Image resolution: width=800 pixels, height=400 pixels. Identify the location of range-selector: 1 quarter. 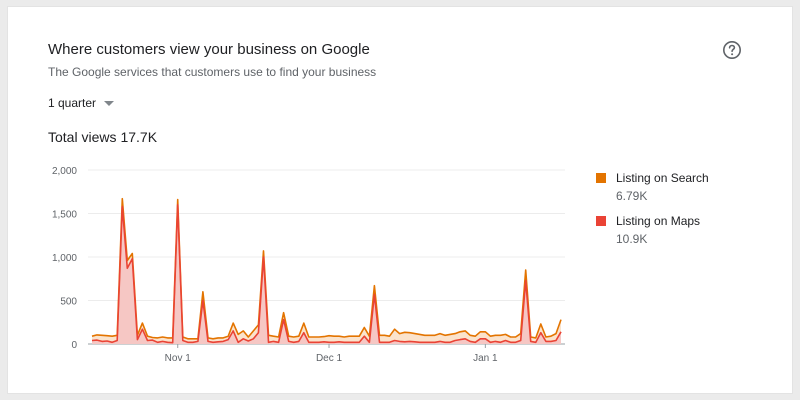
(81, 103).